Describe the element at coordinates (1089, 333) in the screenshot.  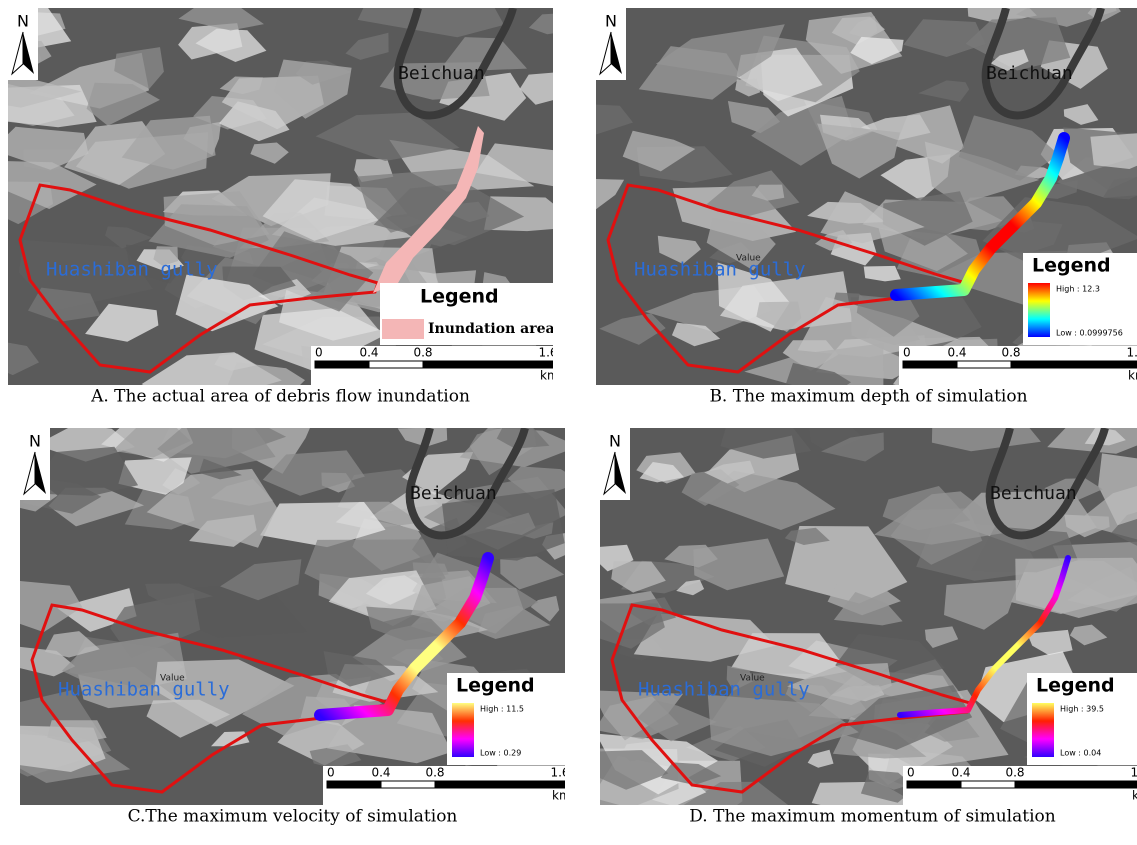
I see `legend-low: Low : 0.0999756` at that location.